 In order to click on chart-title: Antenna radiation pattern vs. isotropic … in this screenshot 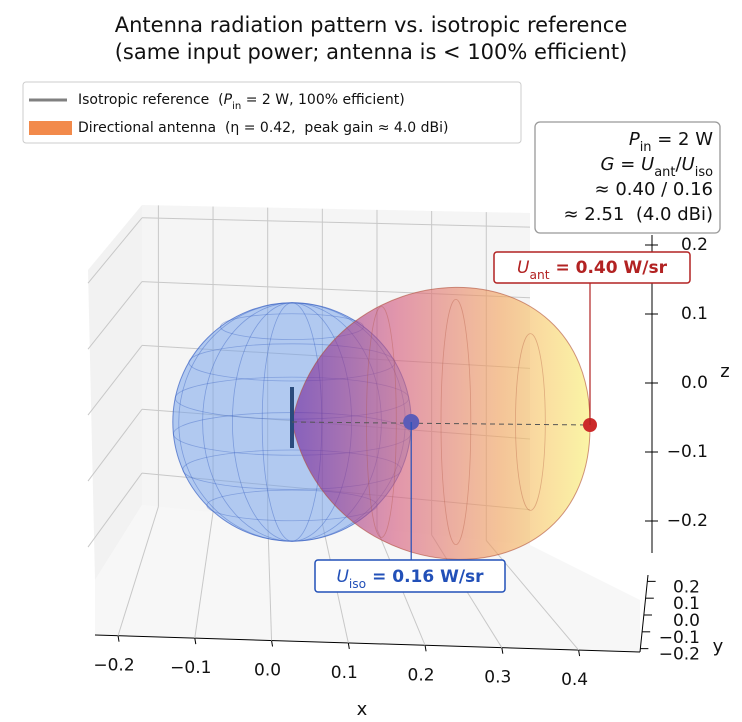, I will do `click(371, 25)`.